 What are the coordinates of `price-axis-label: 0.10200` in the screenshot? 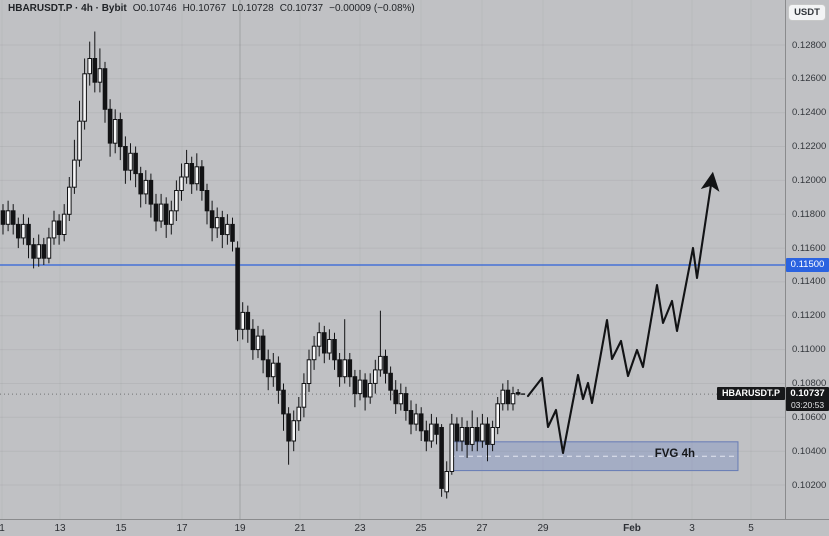 It's located at (809, 485).